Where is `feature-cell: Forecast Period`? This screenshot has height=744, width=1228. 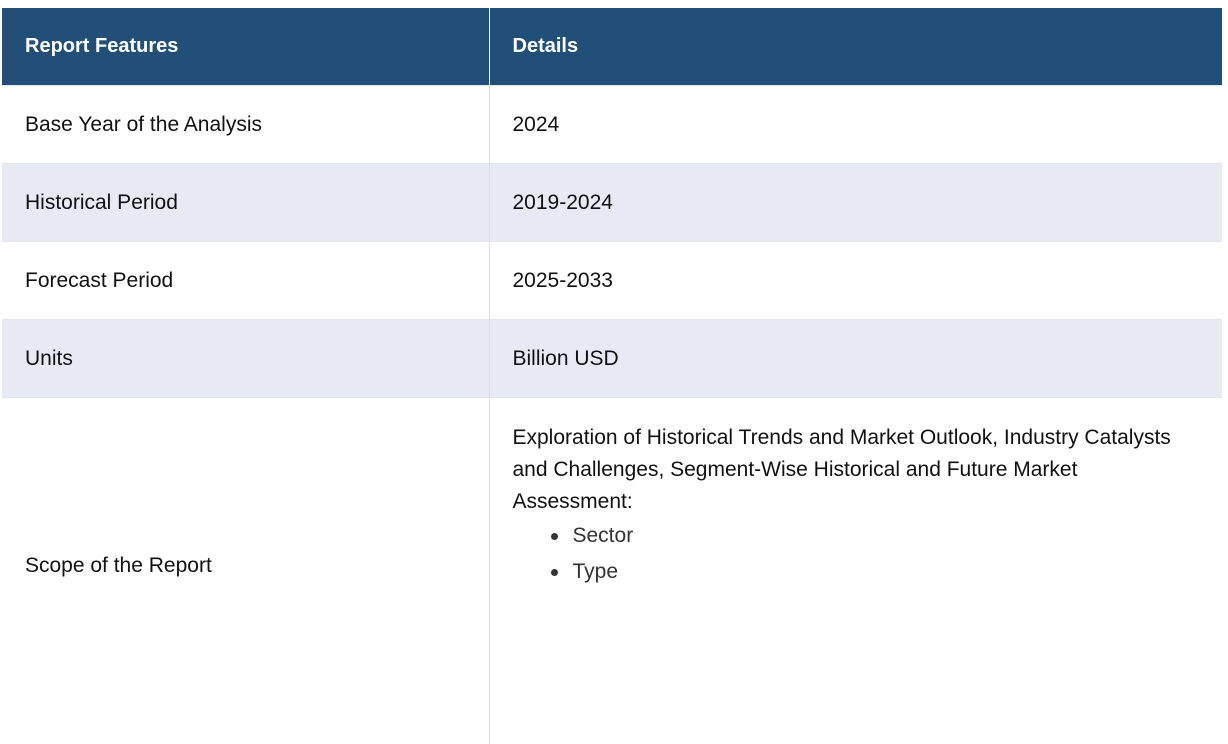 feature-cell: Forecast Period is located at coordinates (245, 281).